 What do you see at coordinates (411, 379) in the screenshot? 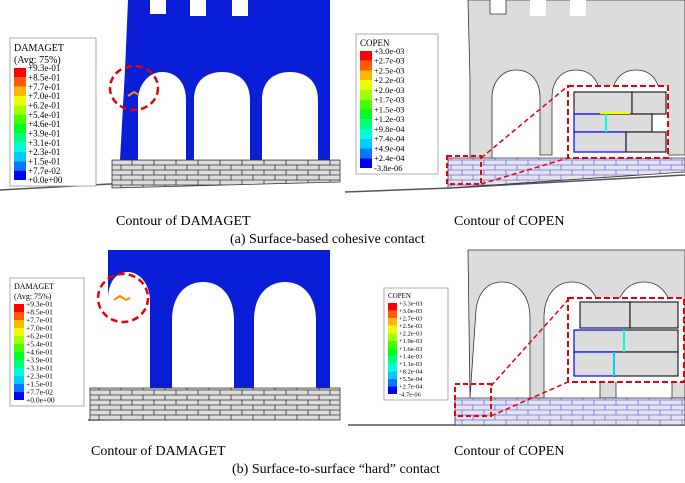
I see `legend-value: +5.5e-04` at bounding box center [411, 379].